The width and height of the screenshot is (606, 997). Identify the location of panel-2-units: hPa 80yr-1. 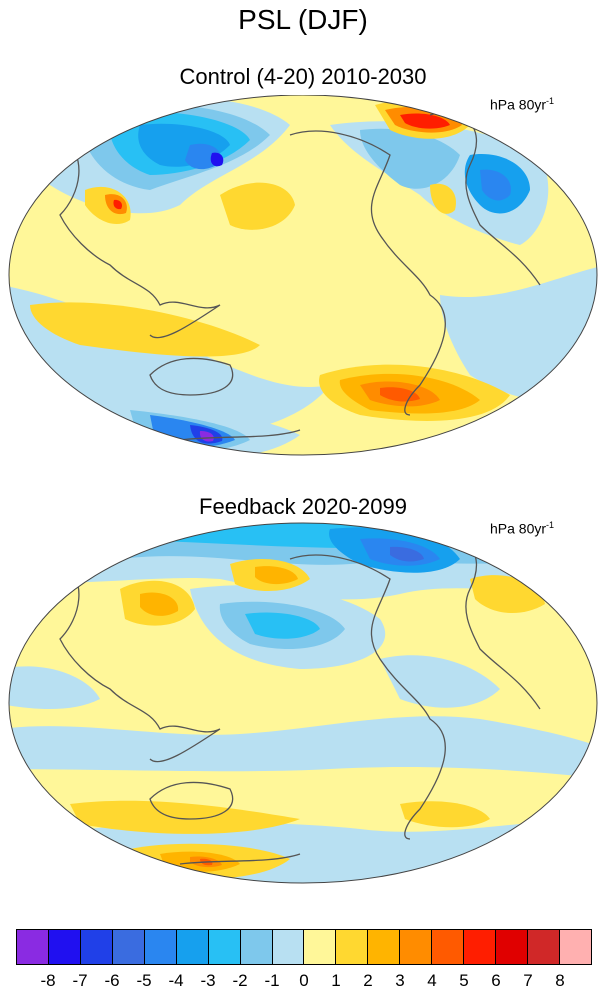
(522, 528).